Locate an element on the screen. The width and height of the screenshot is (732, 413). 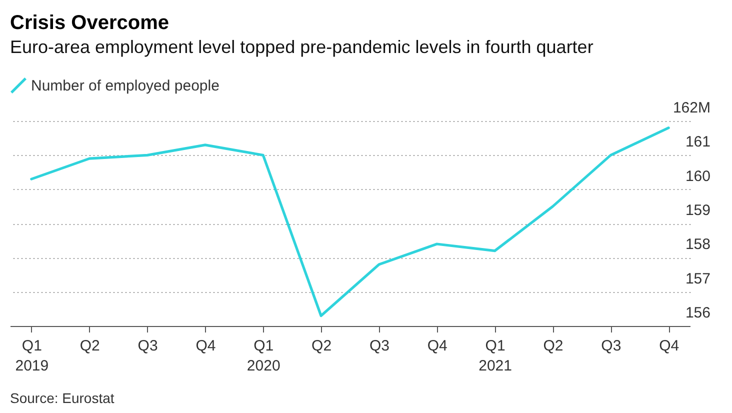
x-tick-label: Q1 2020 is located at coordinates (263, 356).